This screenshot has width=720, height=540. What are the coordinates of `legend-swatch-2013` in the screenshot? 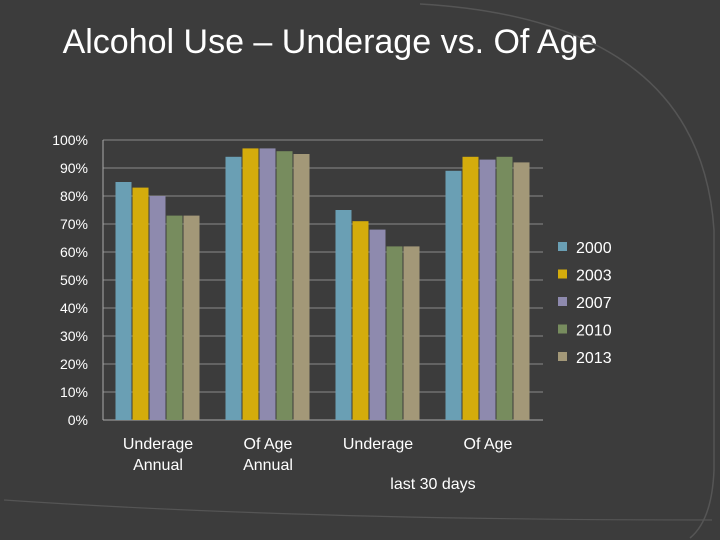 It's located at (562, 356).